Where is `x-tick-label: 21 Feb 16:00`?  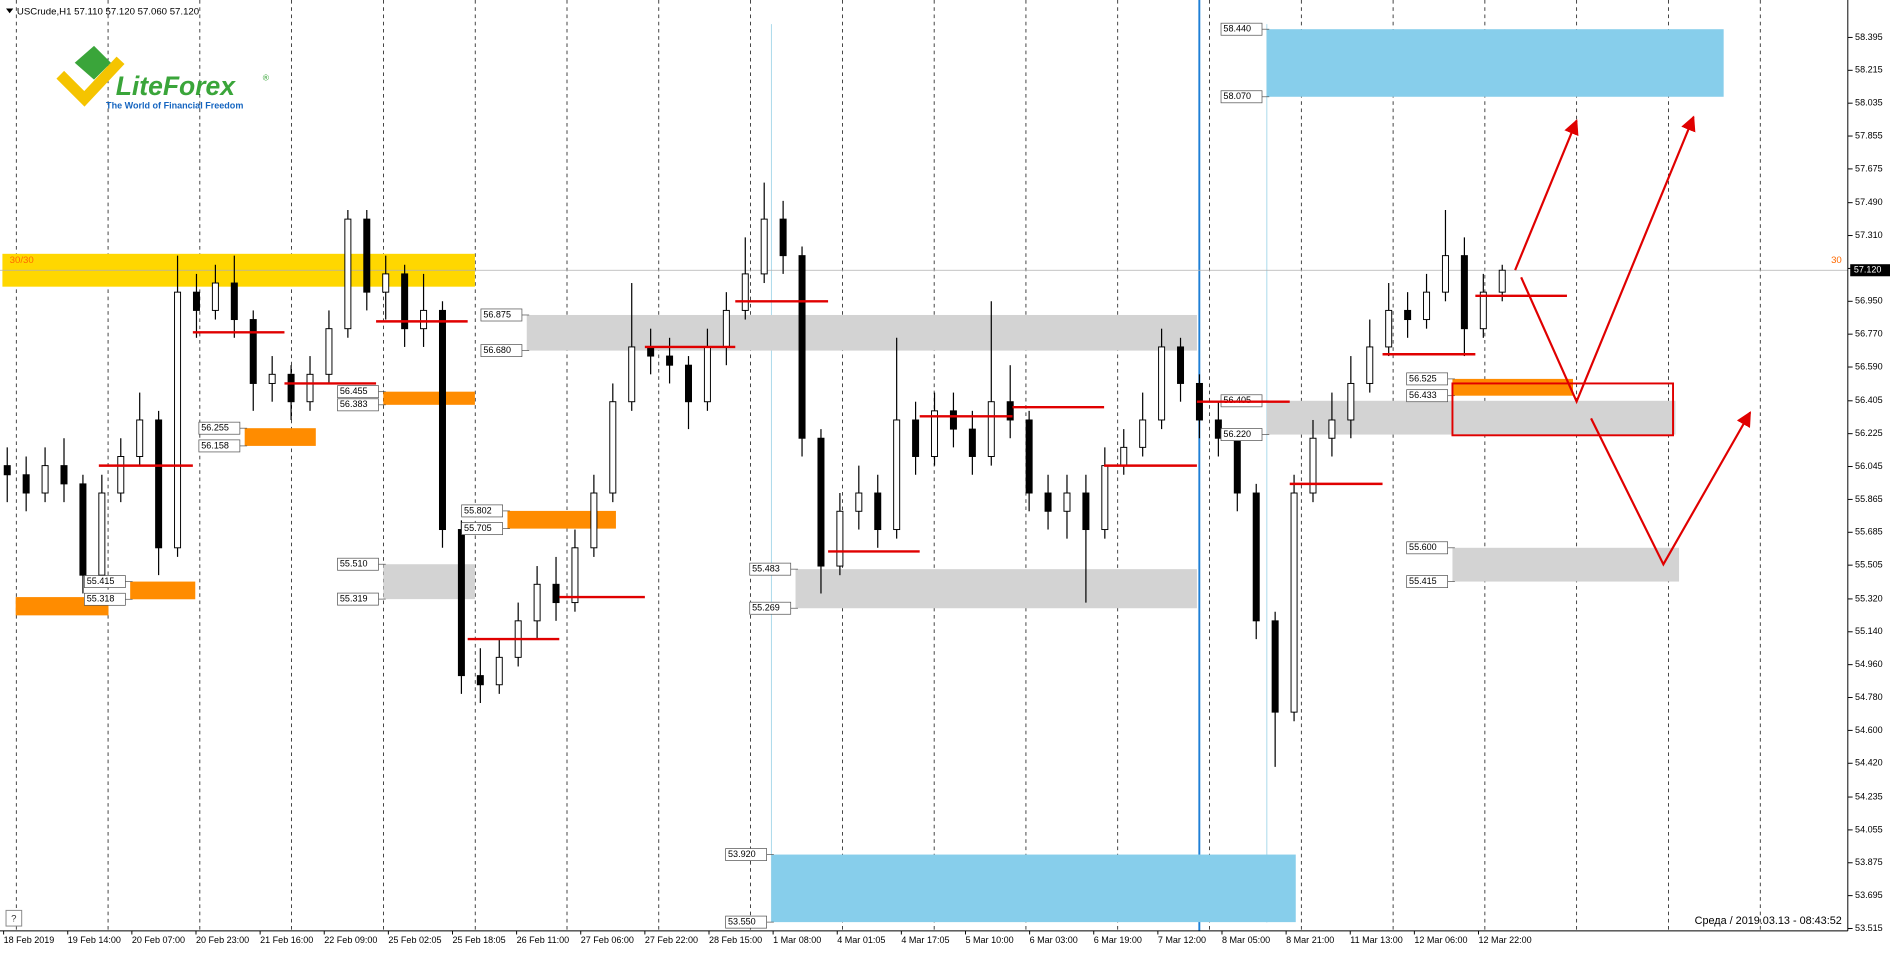
x-tick-label: 21 Feb 16:00 is located at coordinates (286, 940).